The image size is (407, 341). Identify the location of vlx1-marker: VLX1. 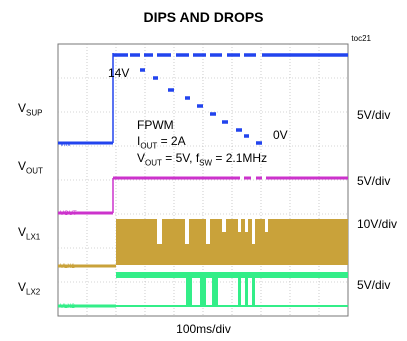
(67, 267).